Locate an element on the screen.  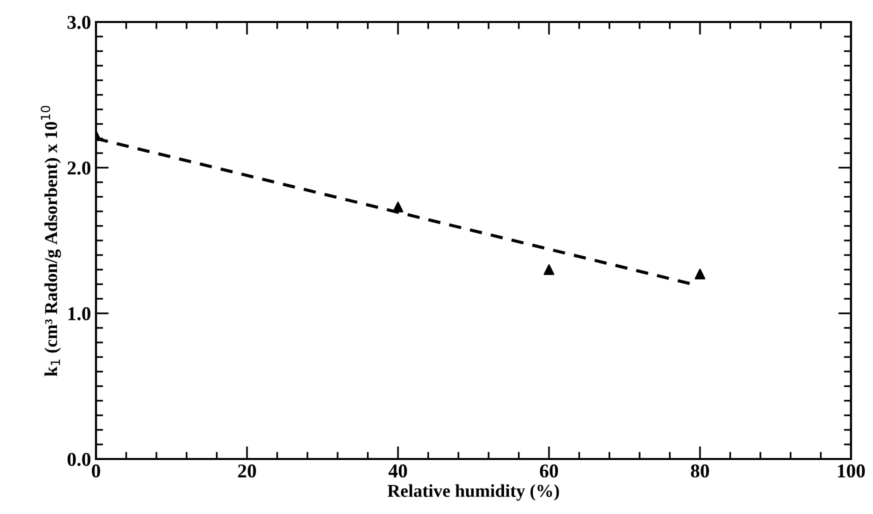
x-tick-label: 40 is located at coordinates (397, 471).